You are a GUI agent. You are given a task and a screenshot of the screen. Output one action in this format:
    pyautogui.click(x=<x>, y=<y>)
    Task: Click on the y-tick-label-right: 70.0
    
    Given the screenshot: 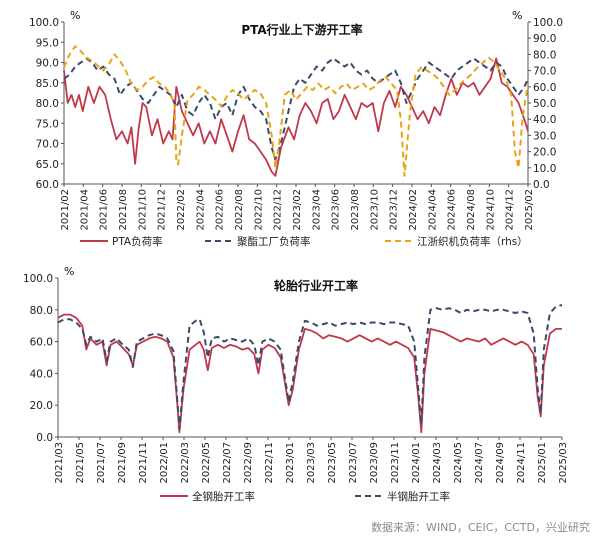 What is the action you would take?
    pyautogui.click(x=544, y=72)
    